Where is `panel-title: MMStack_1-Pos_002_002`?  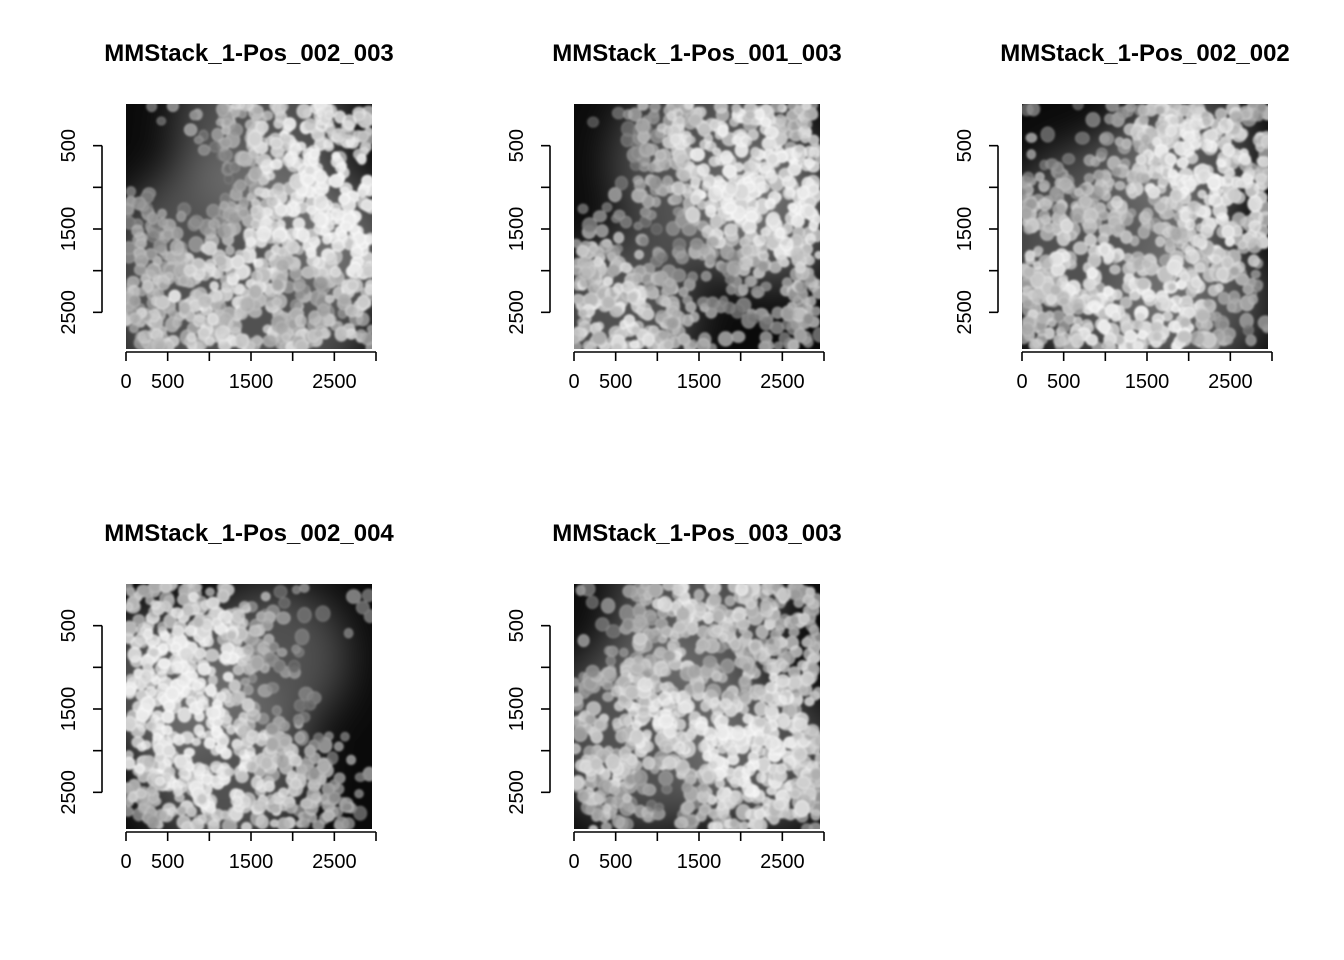
panel-title: MMStack_1-Pos_002_002 is located at coordinates (1145, 53).